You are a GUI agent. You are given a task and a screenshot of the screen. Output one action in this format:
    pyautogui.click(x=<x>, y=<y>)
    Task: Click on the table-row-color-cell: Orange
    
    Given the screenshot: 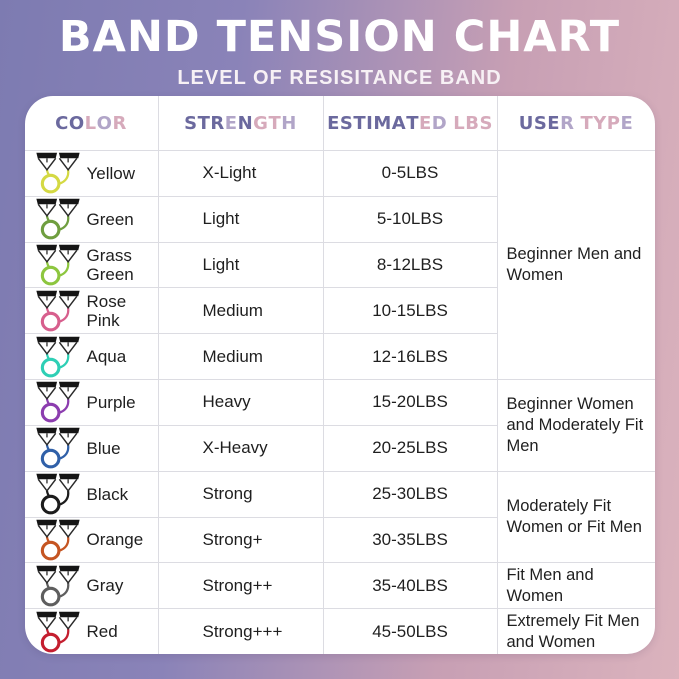 What is the action you would take?
    pyautogui.click(x=91, y=539)
    